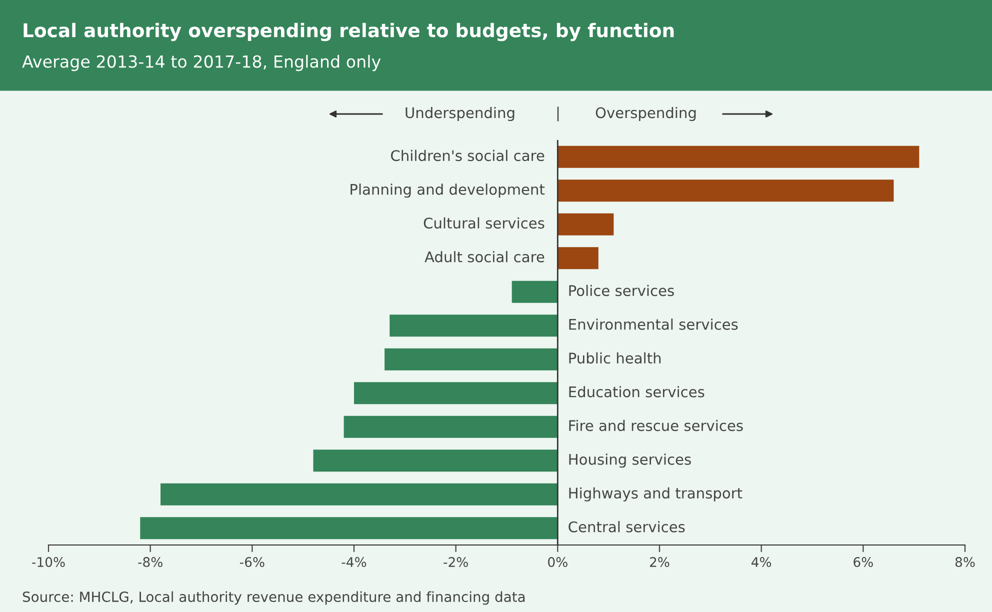  I want to click on y-tick-label: Fire and rescue services, so click(656, 426).